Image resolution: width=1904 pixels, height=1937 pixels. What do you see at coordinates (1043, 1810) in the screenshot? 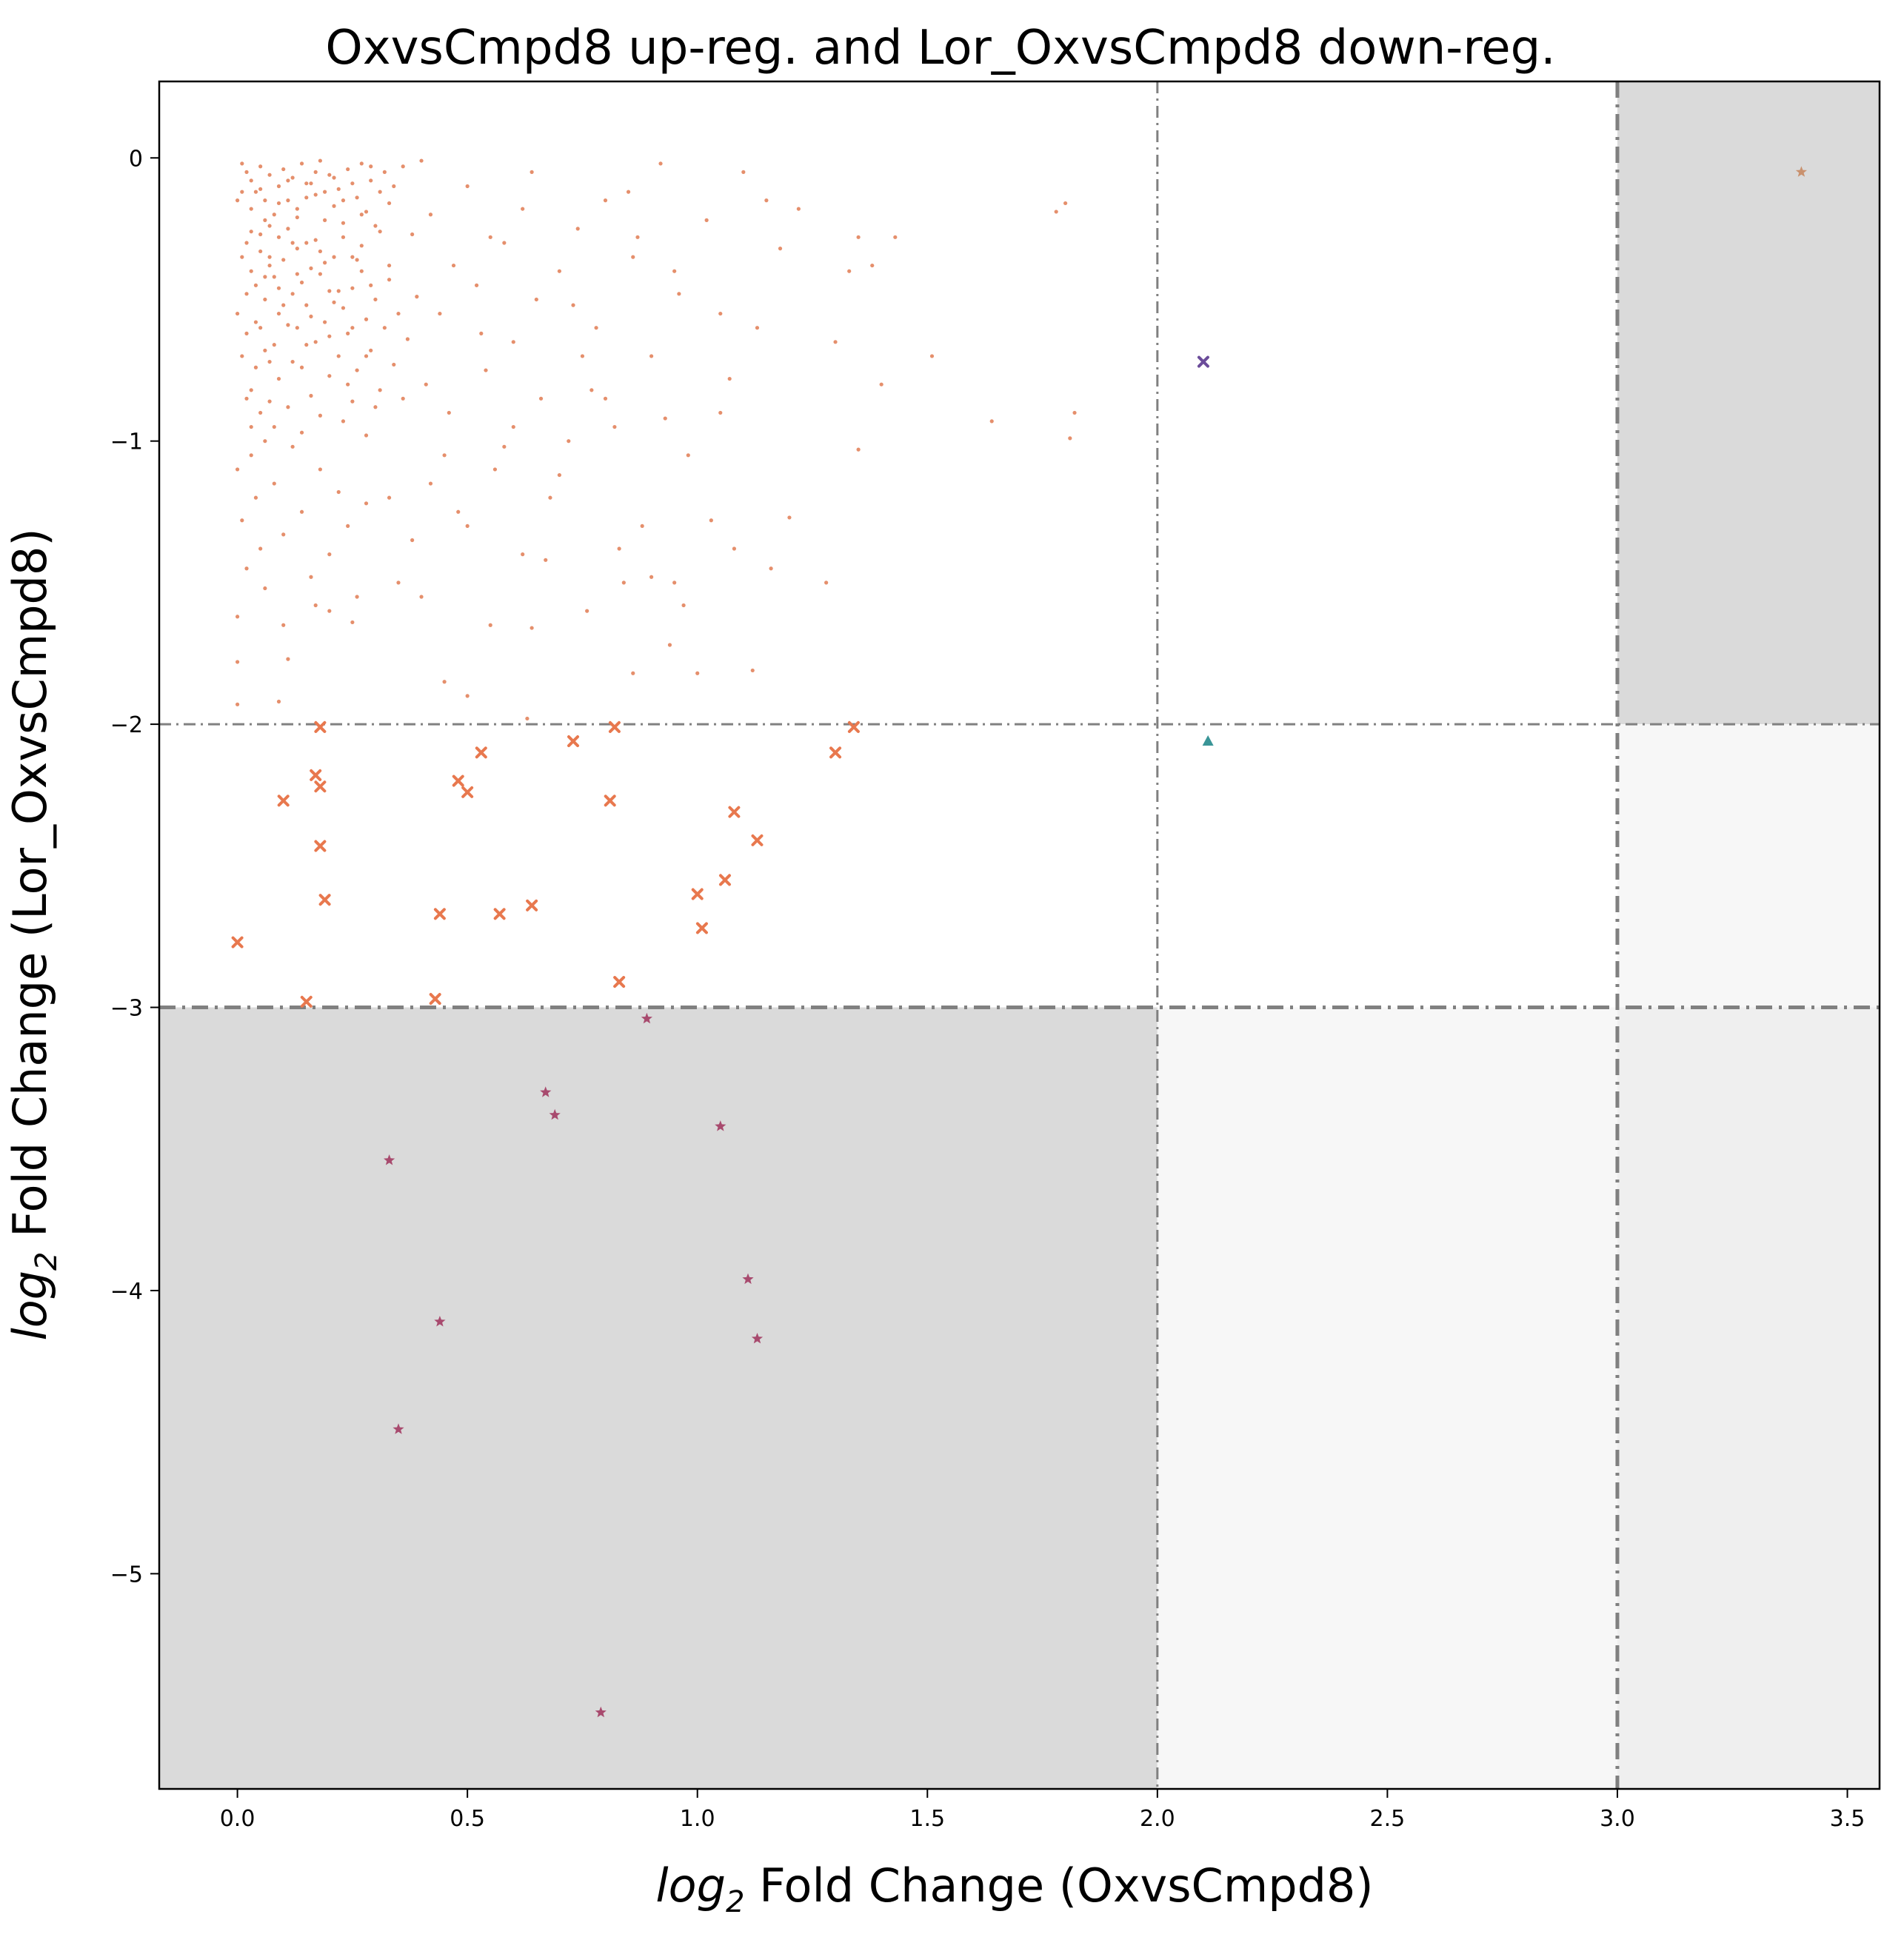
I see `x-axis-ticks: 0.0 0.5 1.0 1.5 2.0 2.5 3.0 3.5` at bounding box center [1043, 1810].